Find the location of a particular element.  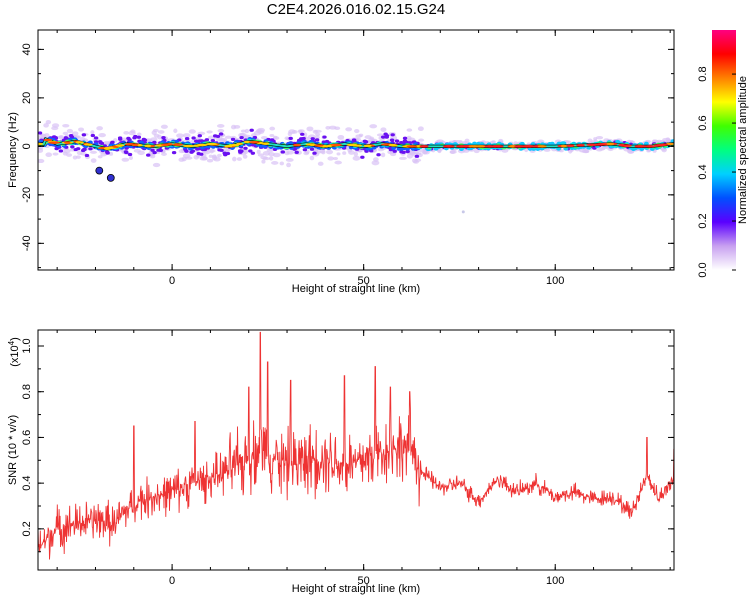

snr-y-multiplier: (x104) is located at coordinates (14, 352).